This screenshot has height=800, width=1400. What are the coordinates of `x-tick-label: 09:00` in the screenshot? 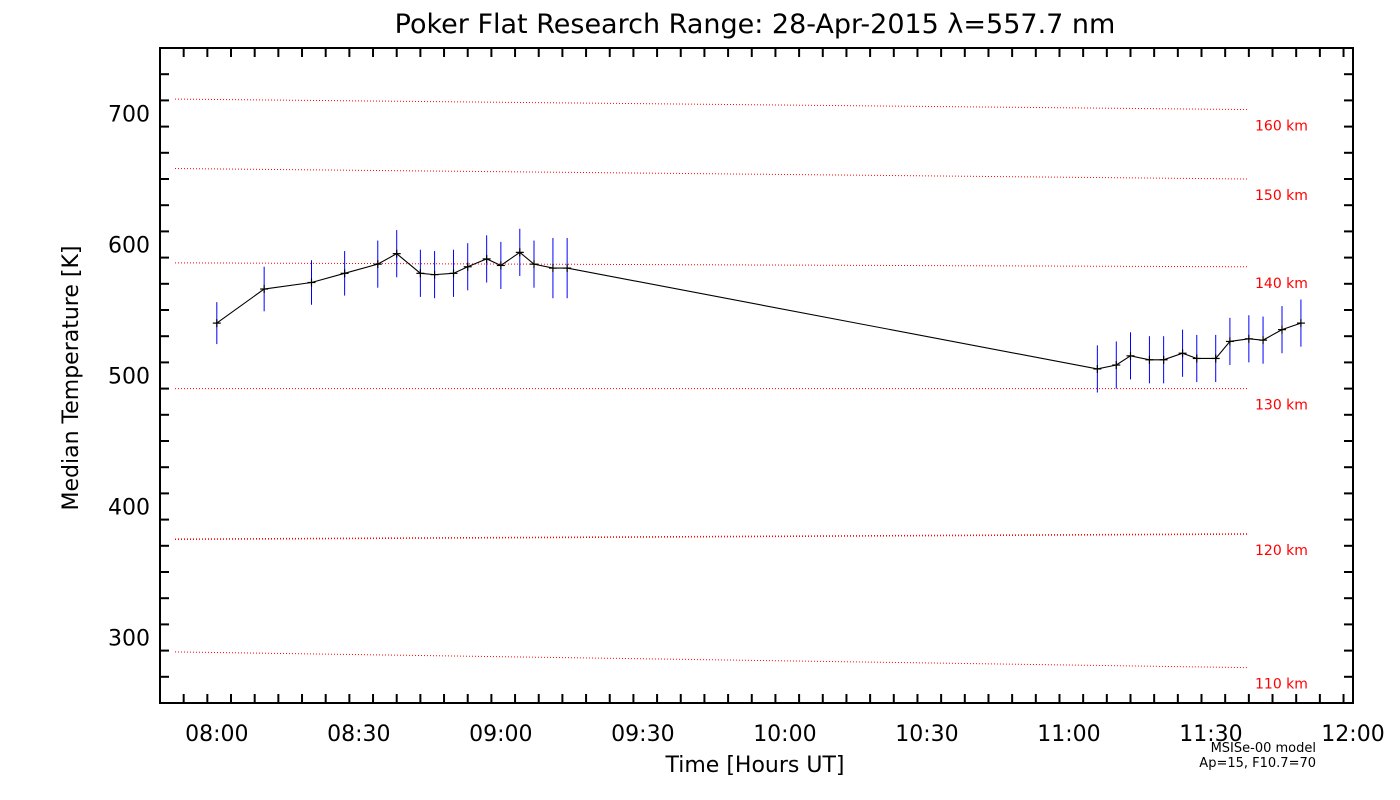 It's located at (500, 734).